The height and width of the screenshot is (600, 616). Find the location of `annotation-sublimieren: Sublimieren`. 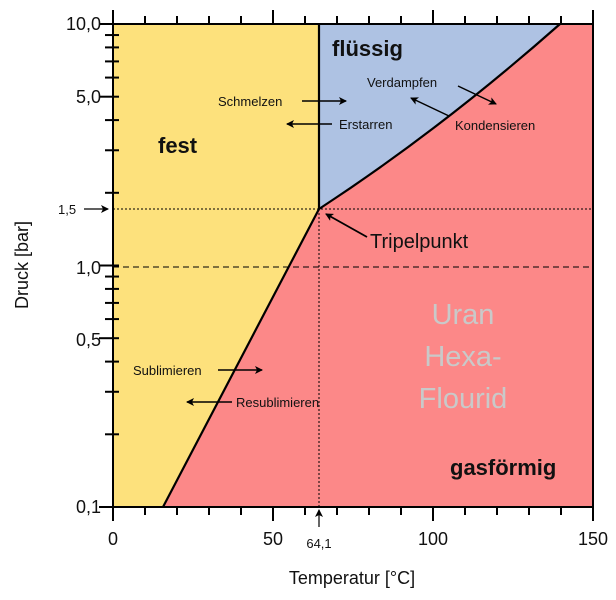

annotation-sublimieren: Sublimieren is located at coordinates (167, 370).